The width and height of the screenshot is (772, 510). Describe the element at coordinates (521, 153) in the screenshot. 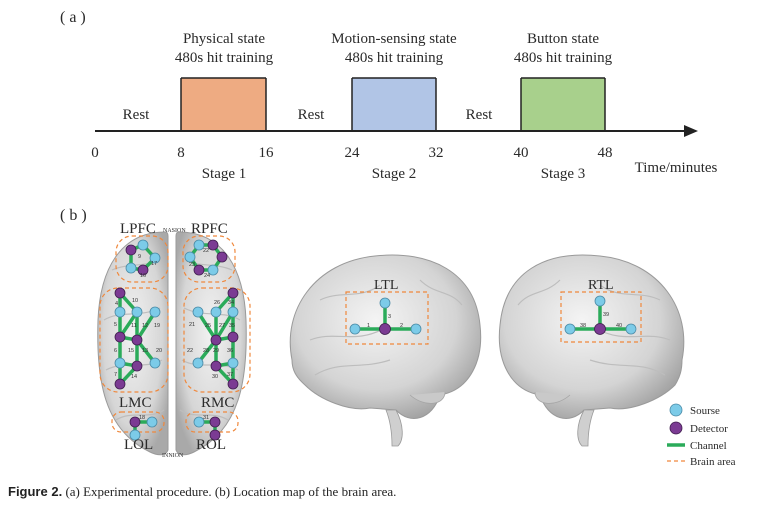

I see `tick-40: 40` at that location.